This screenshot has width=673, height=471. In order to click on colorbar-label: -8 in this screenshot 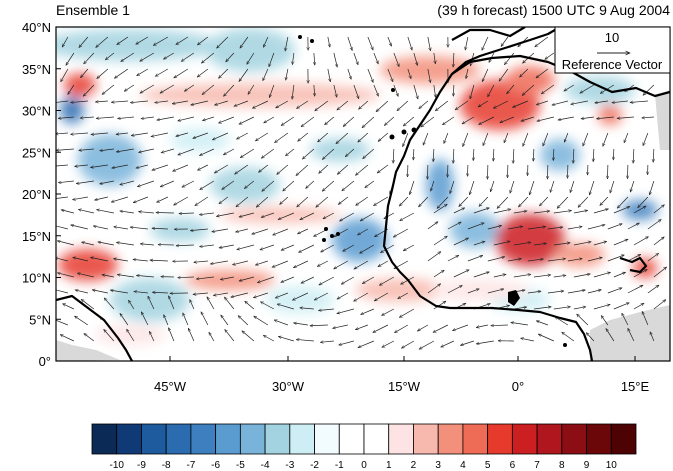, I will do `click(166, 465)`.